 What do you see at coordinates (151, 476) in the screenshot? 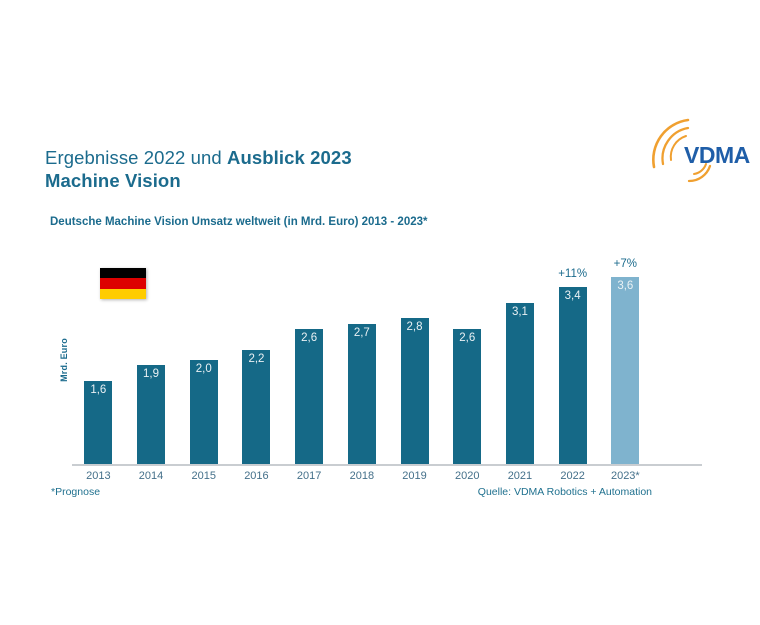
I see `x-axis-tick-label: 2014` at bounding box center [151, 476].